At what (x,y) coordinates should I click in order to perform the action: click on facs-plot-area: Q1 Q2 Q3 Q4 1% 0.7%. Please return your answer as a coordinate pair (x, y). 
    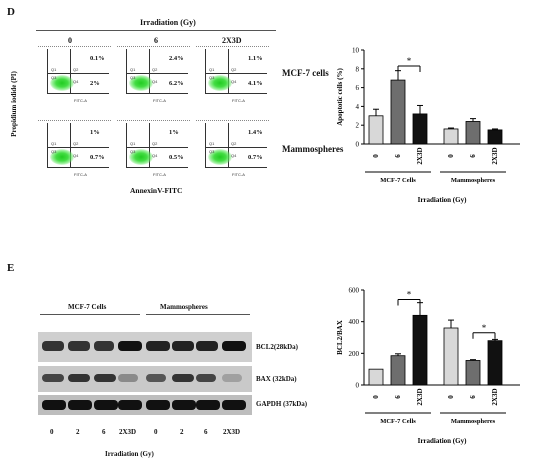
    Looking at the image, I should click on (78, 145).